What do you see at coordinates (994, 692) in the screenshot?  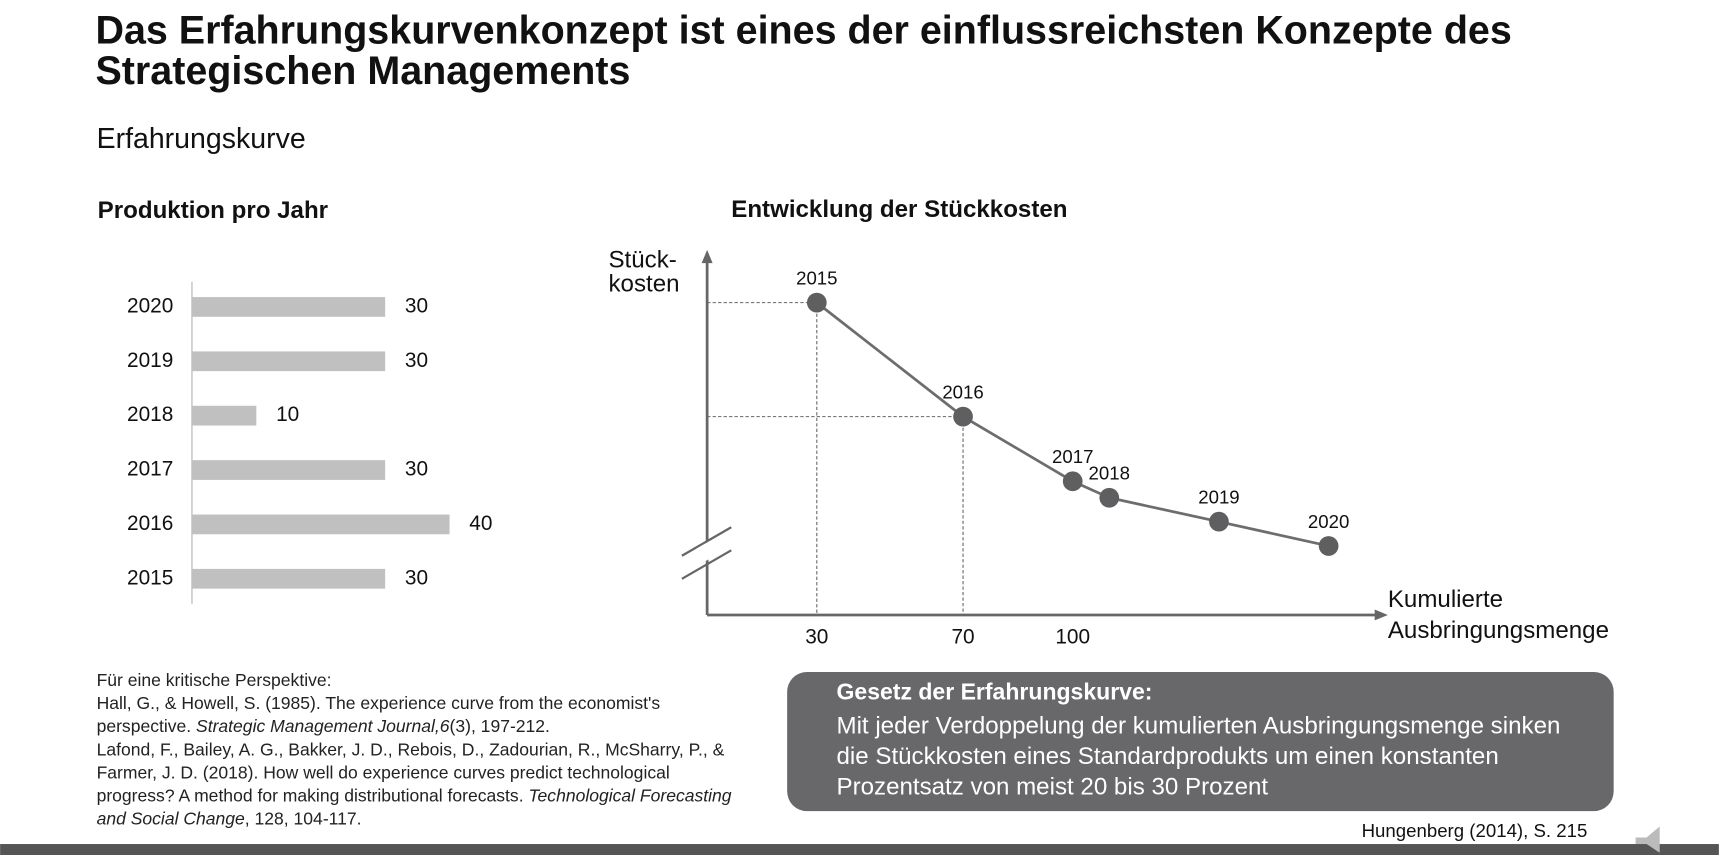 I see `law-heading: Gesetz der Erfahrungskurve:` at bounding box center [994, 692].